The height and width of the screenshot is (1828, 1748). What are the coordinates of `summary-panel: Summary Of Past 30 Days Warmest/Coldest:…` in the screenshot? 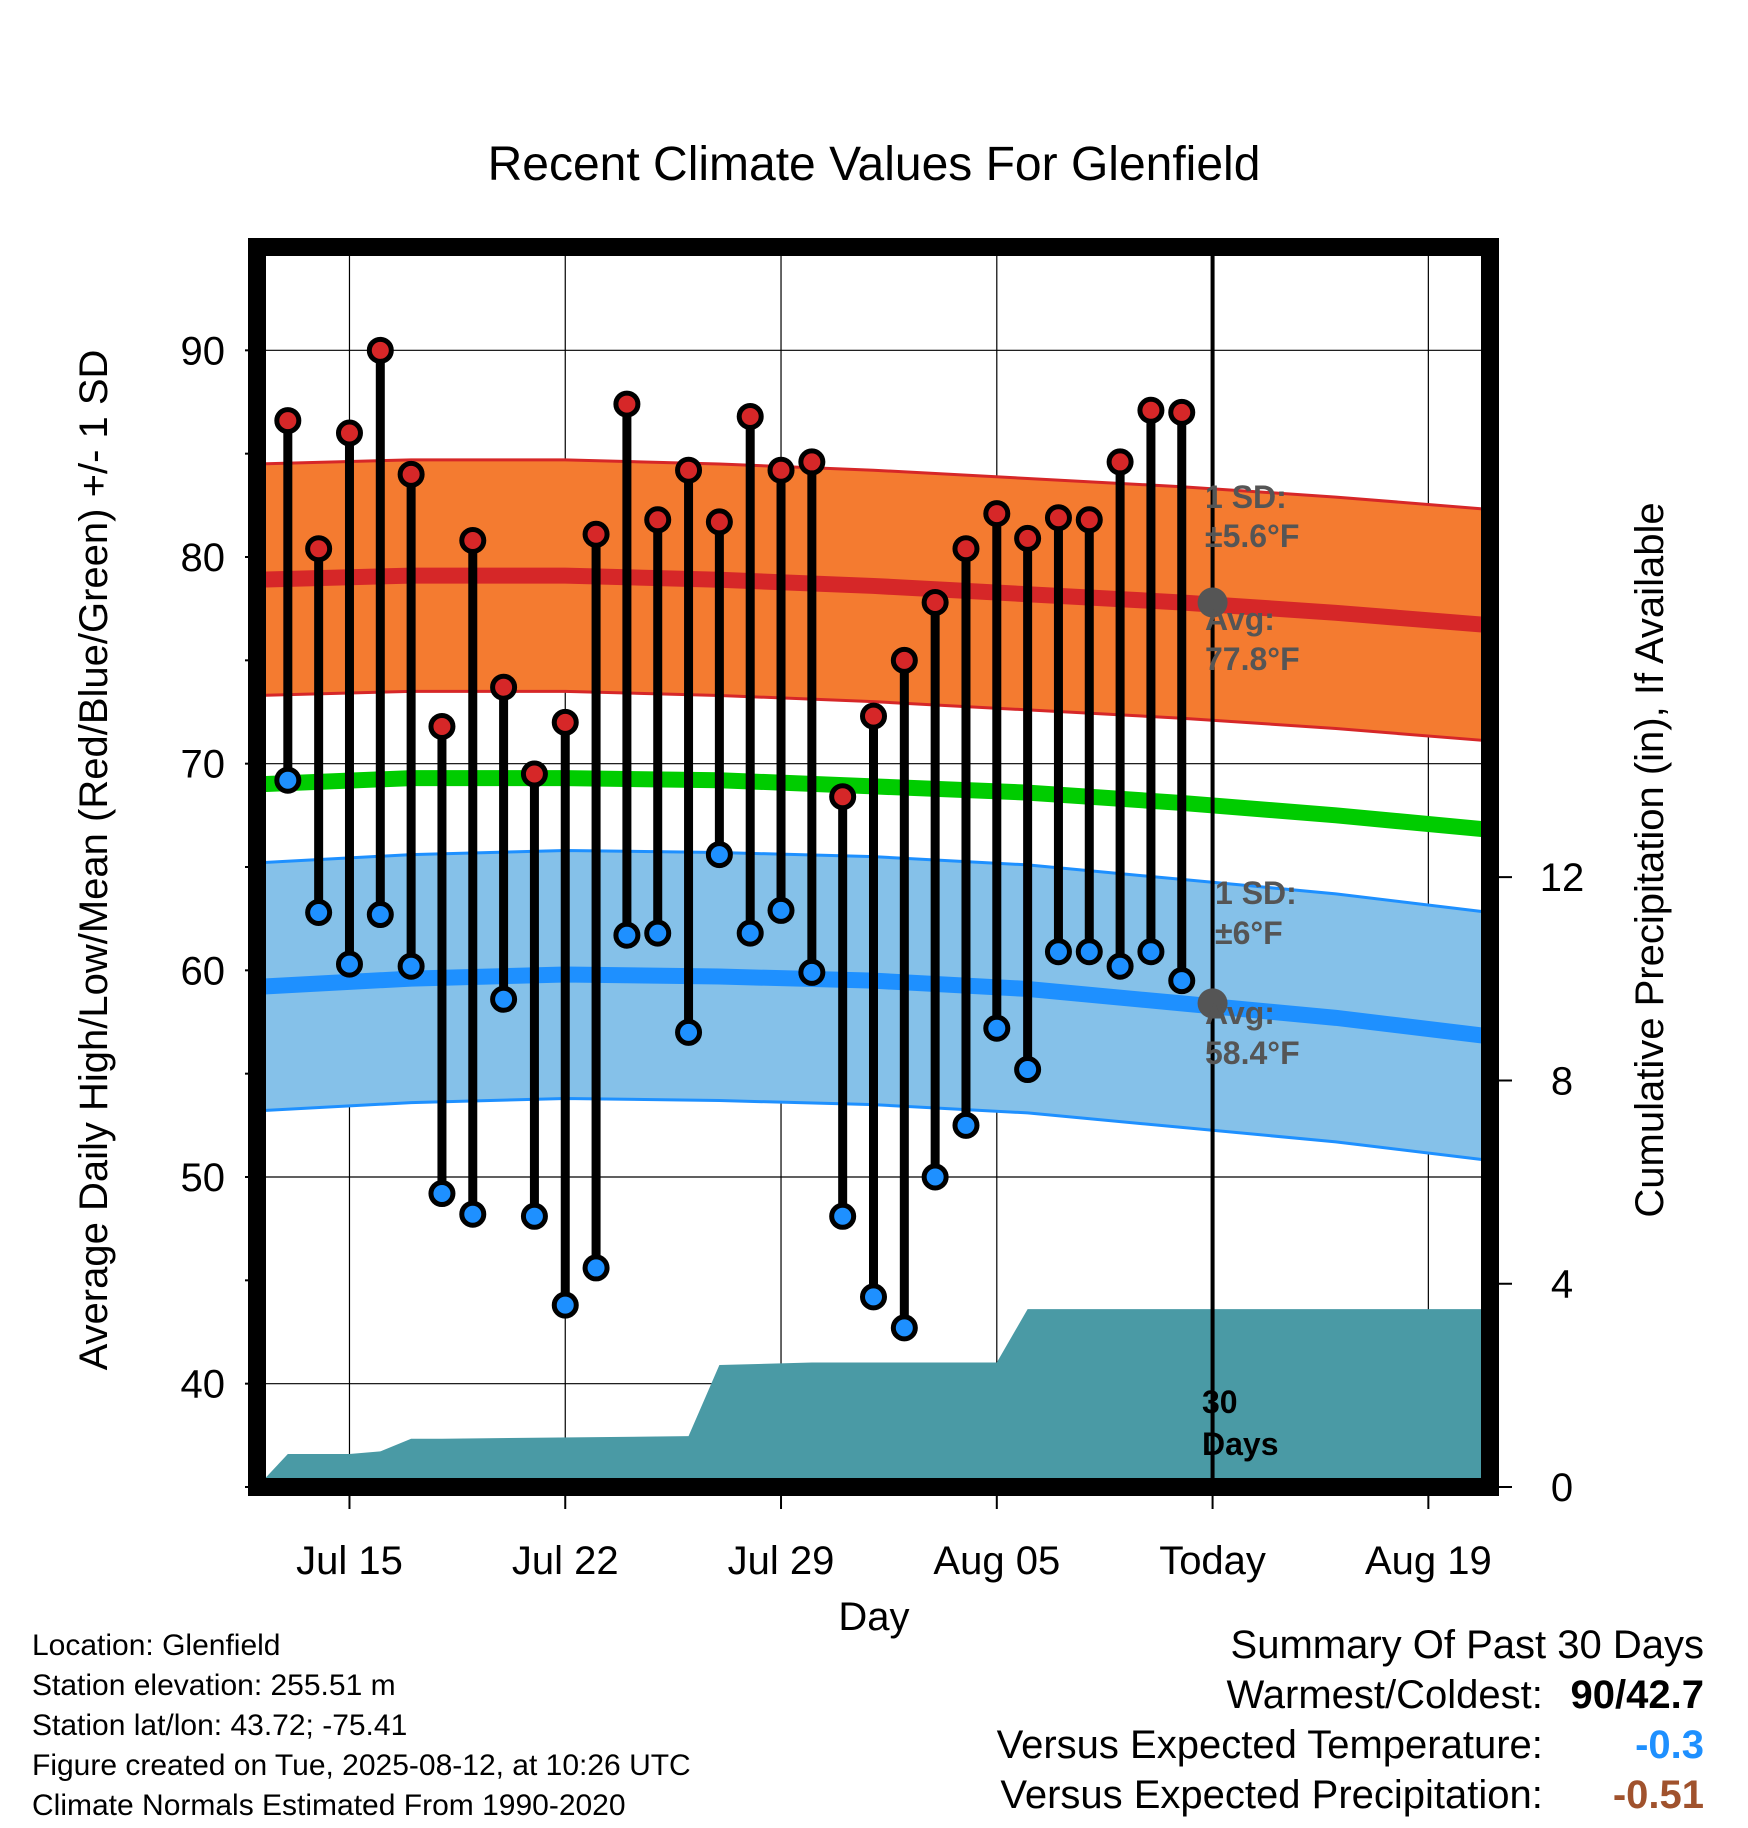 It's located at (1350, 1720).